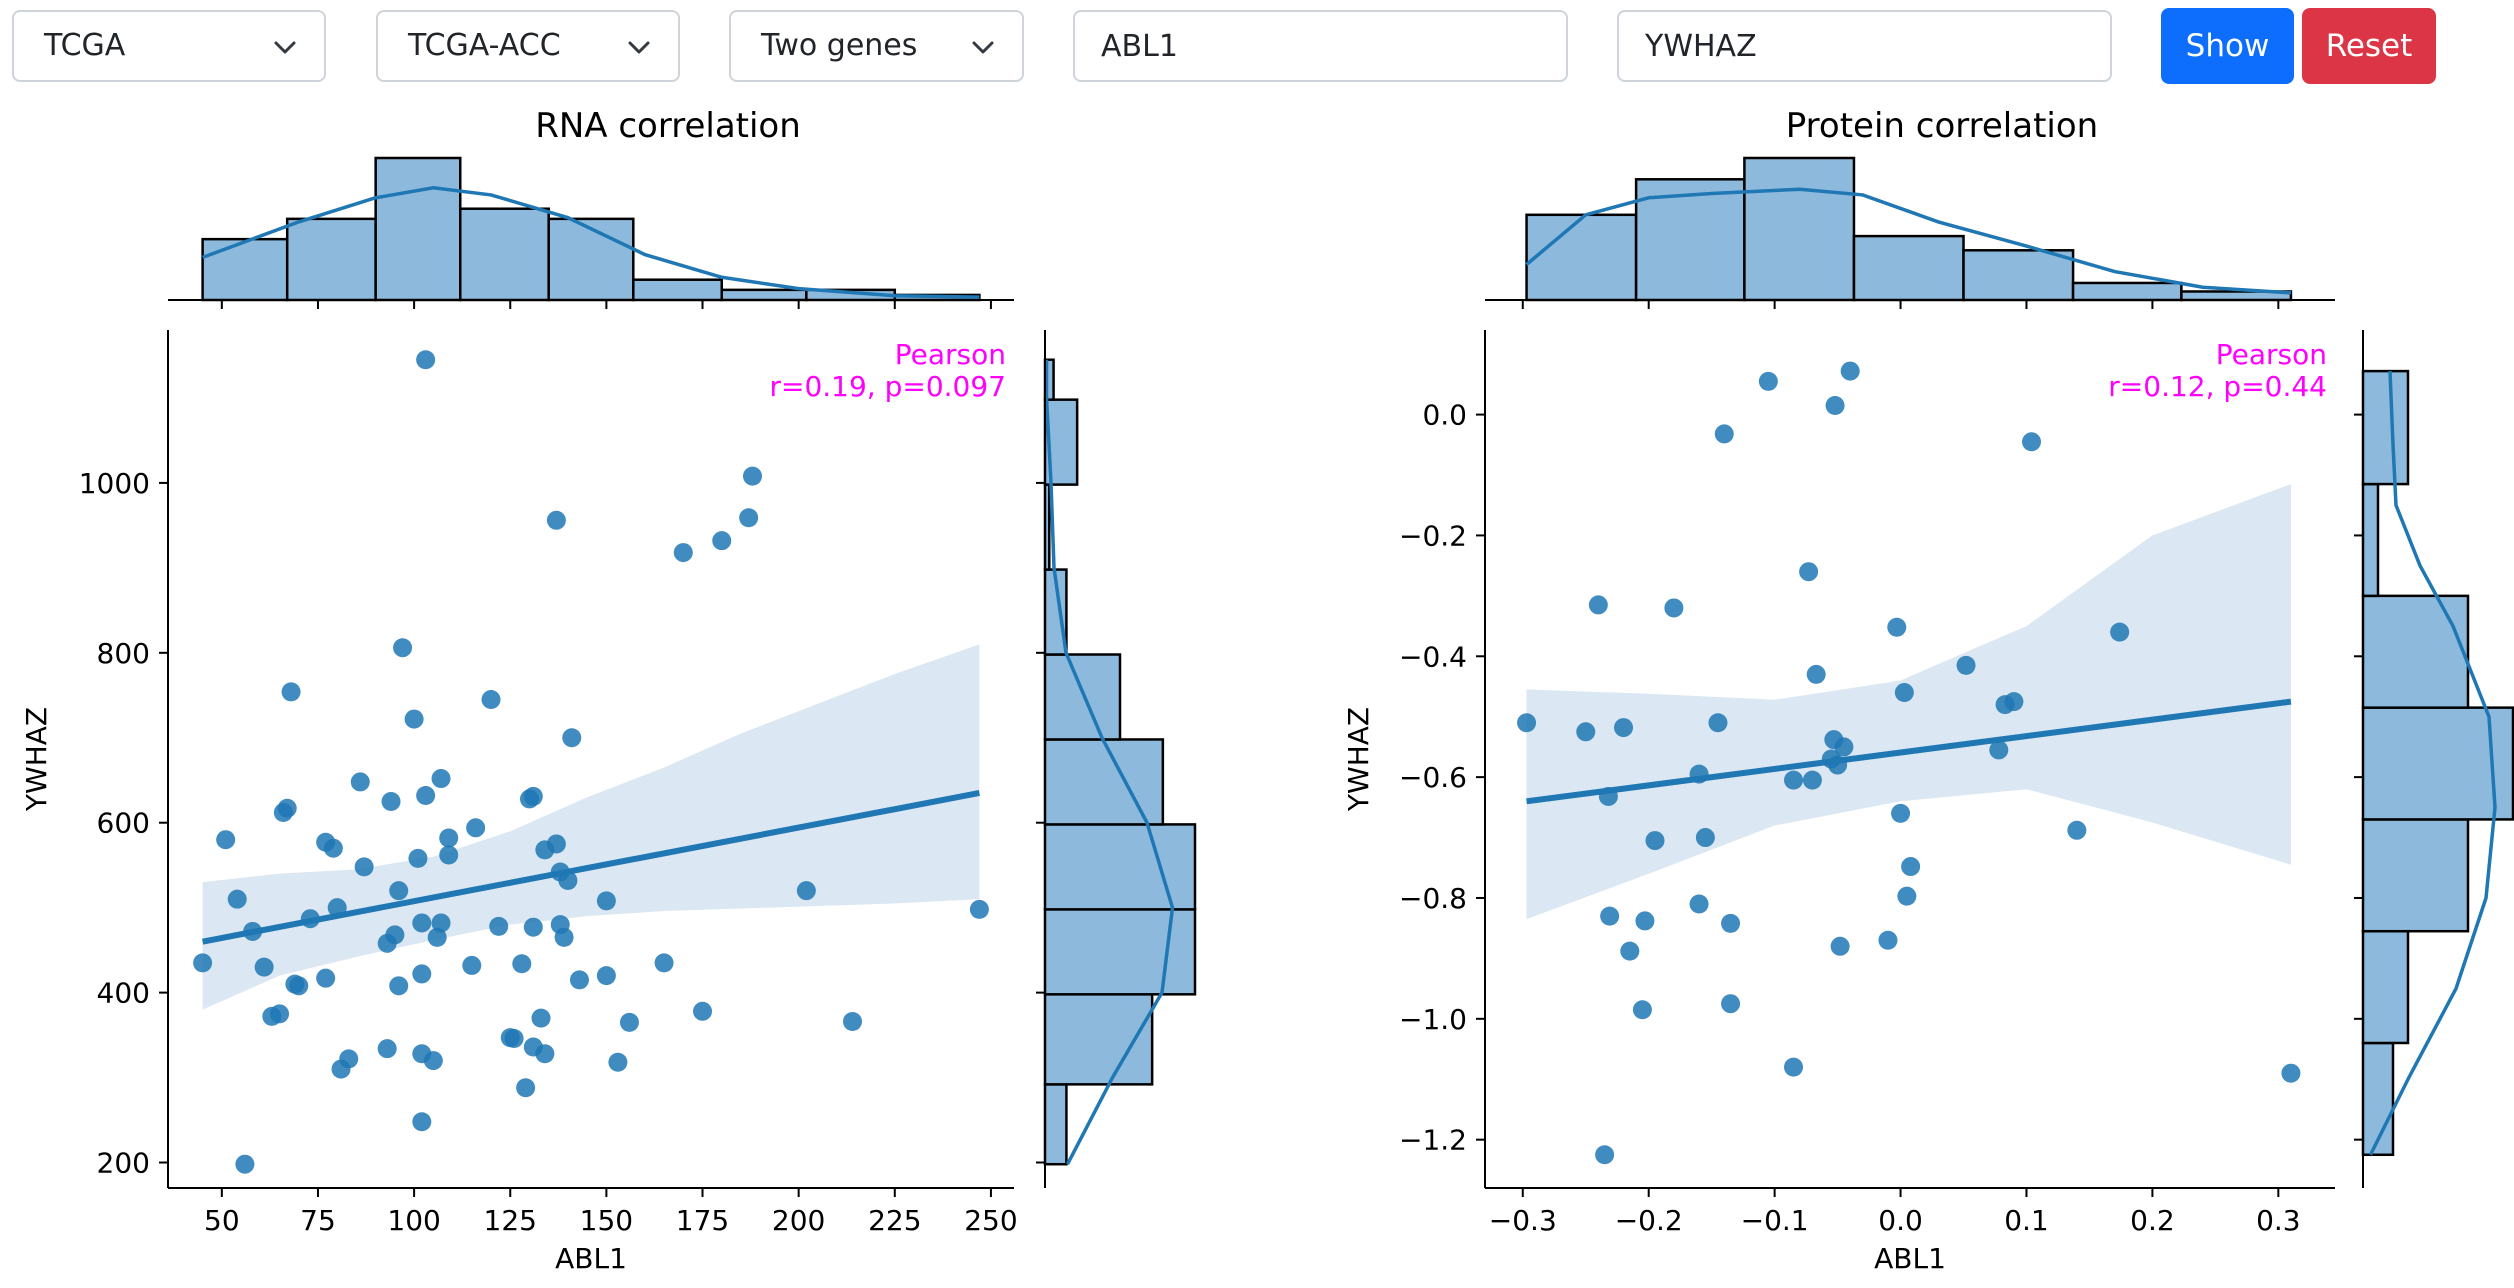  What do you see at coordinates (1433, 777) in the screenshot?
I see `y-tick-label: −0.6` at bounding box center [1433, 777].